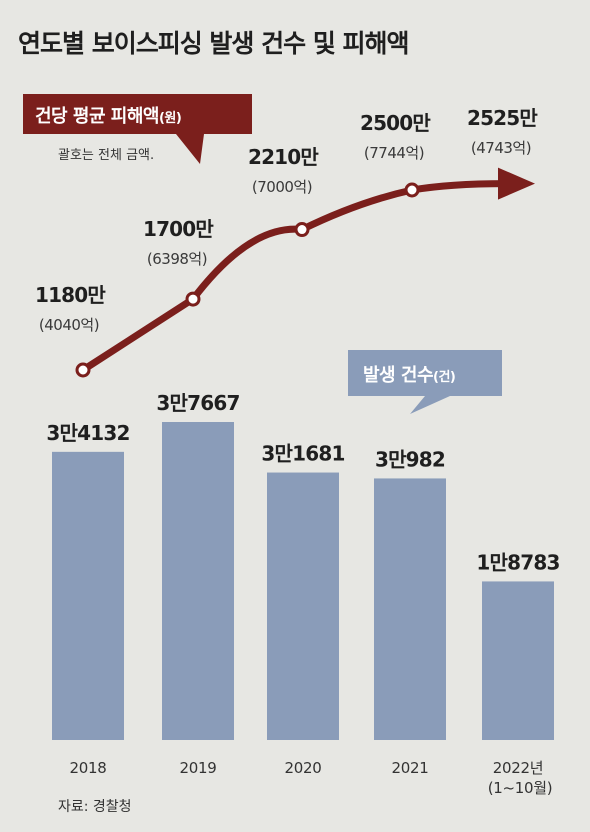  I want to click on x-tick-sublabel: (1~10월), so click(520, 788).